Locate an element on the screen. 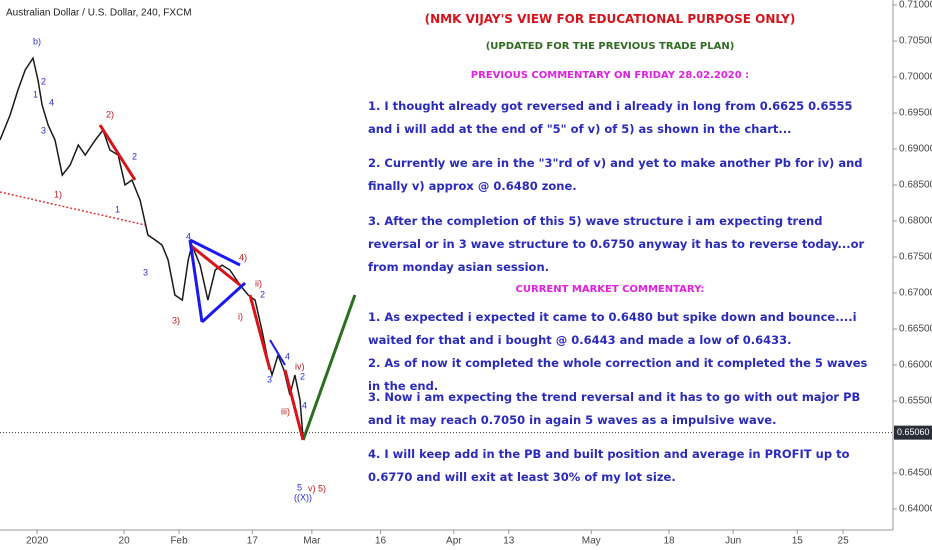 Image resolution: width=932 pixels, height=550 pixels. x-tick-label: Apr is located at coordinates (454, 541).